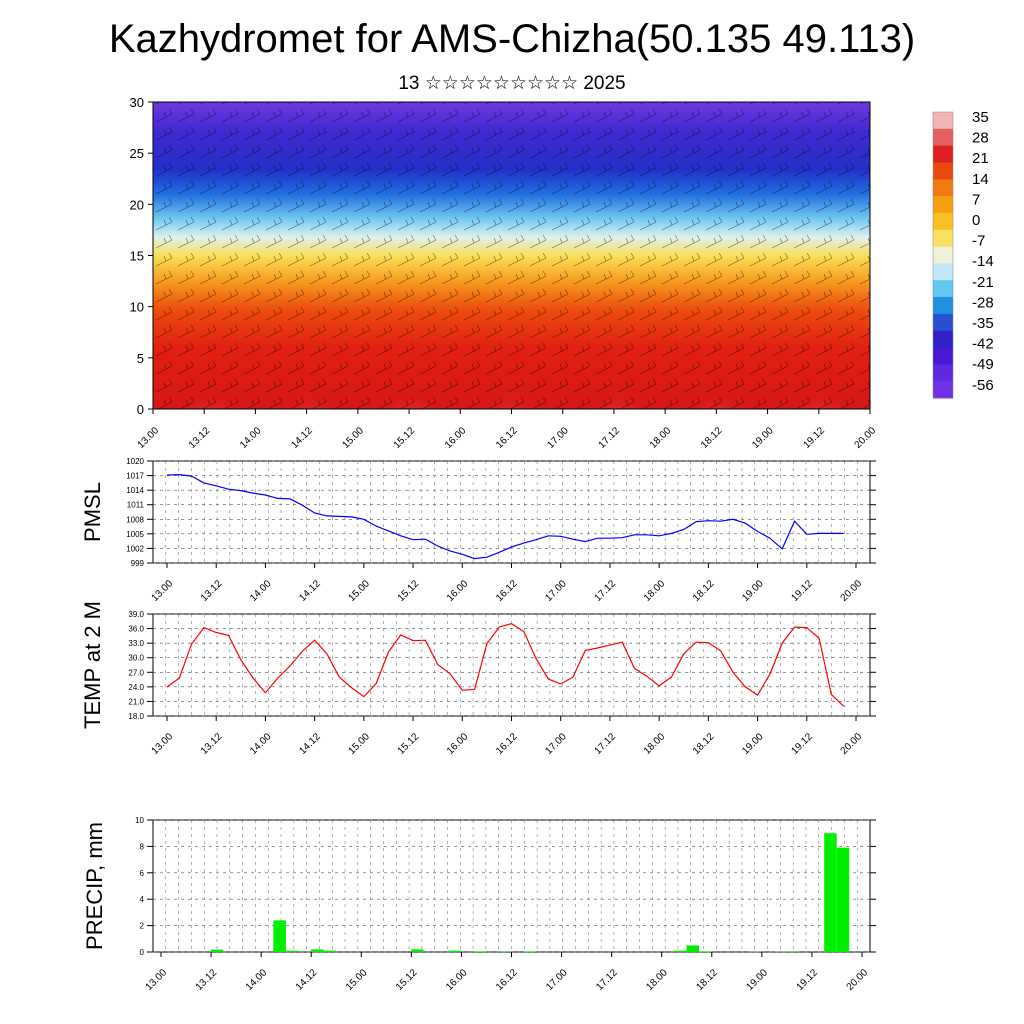 This screenshot has height=1024, width=1024. What do you see at coordinates (135, 519) in the screenshot?
I see `y-tick-label: 1008` at bounding box center [135, 519].